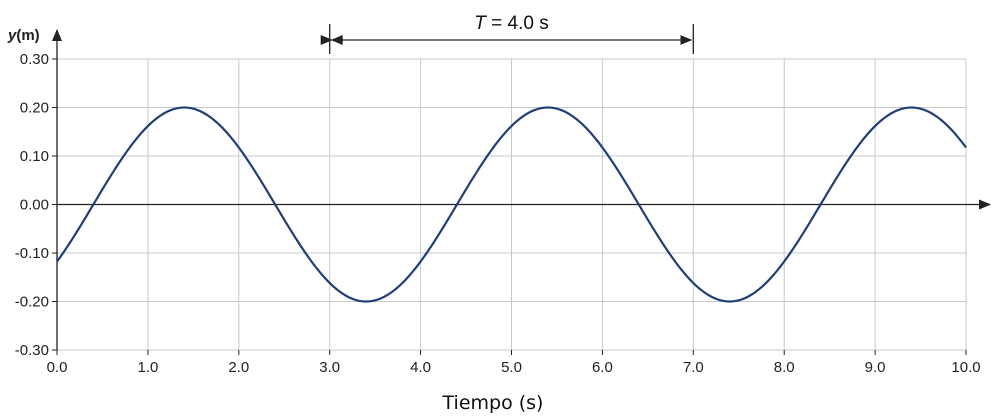 The width and height of the screenshot is (998, 418). What do you see at coordinates (147, 367) in the screenshot?
I see `x-tick-label: 1.0` at bounding box center [147, 367].